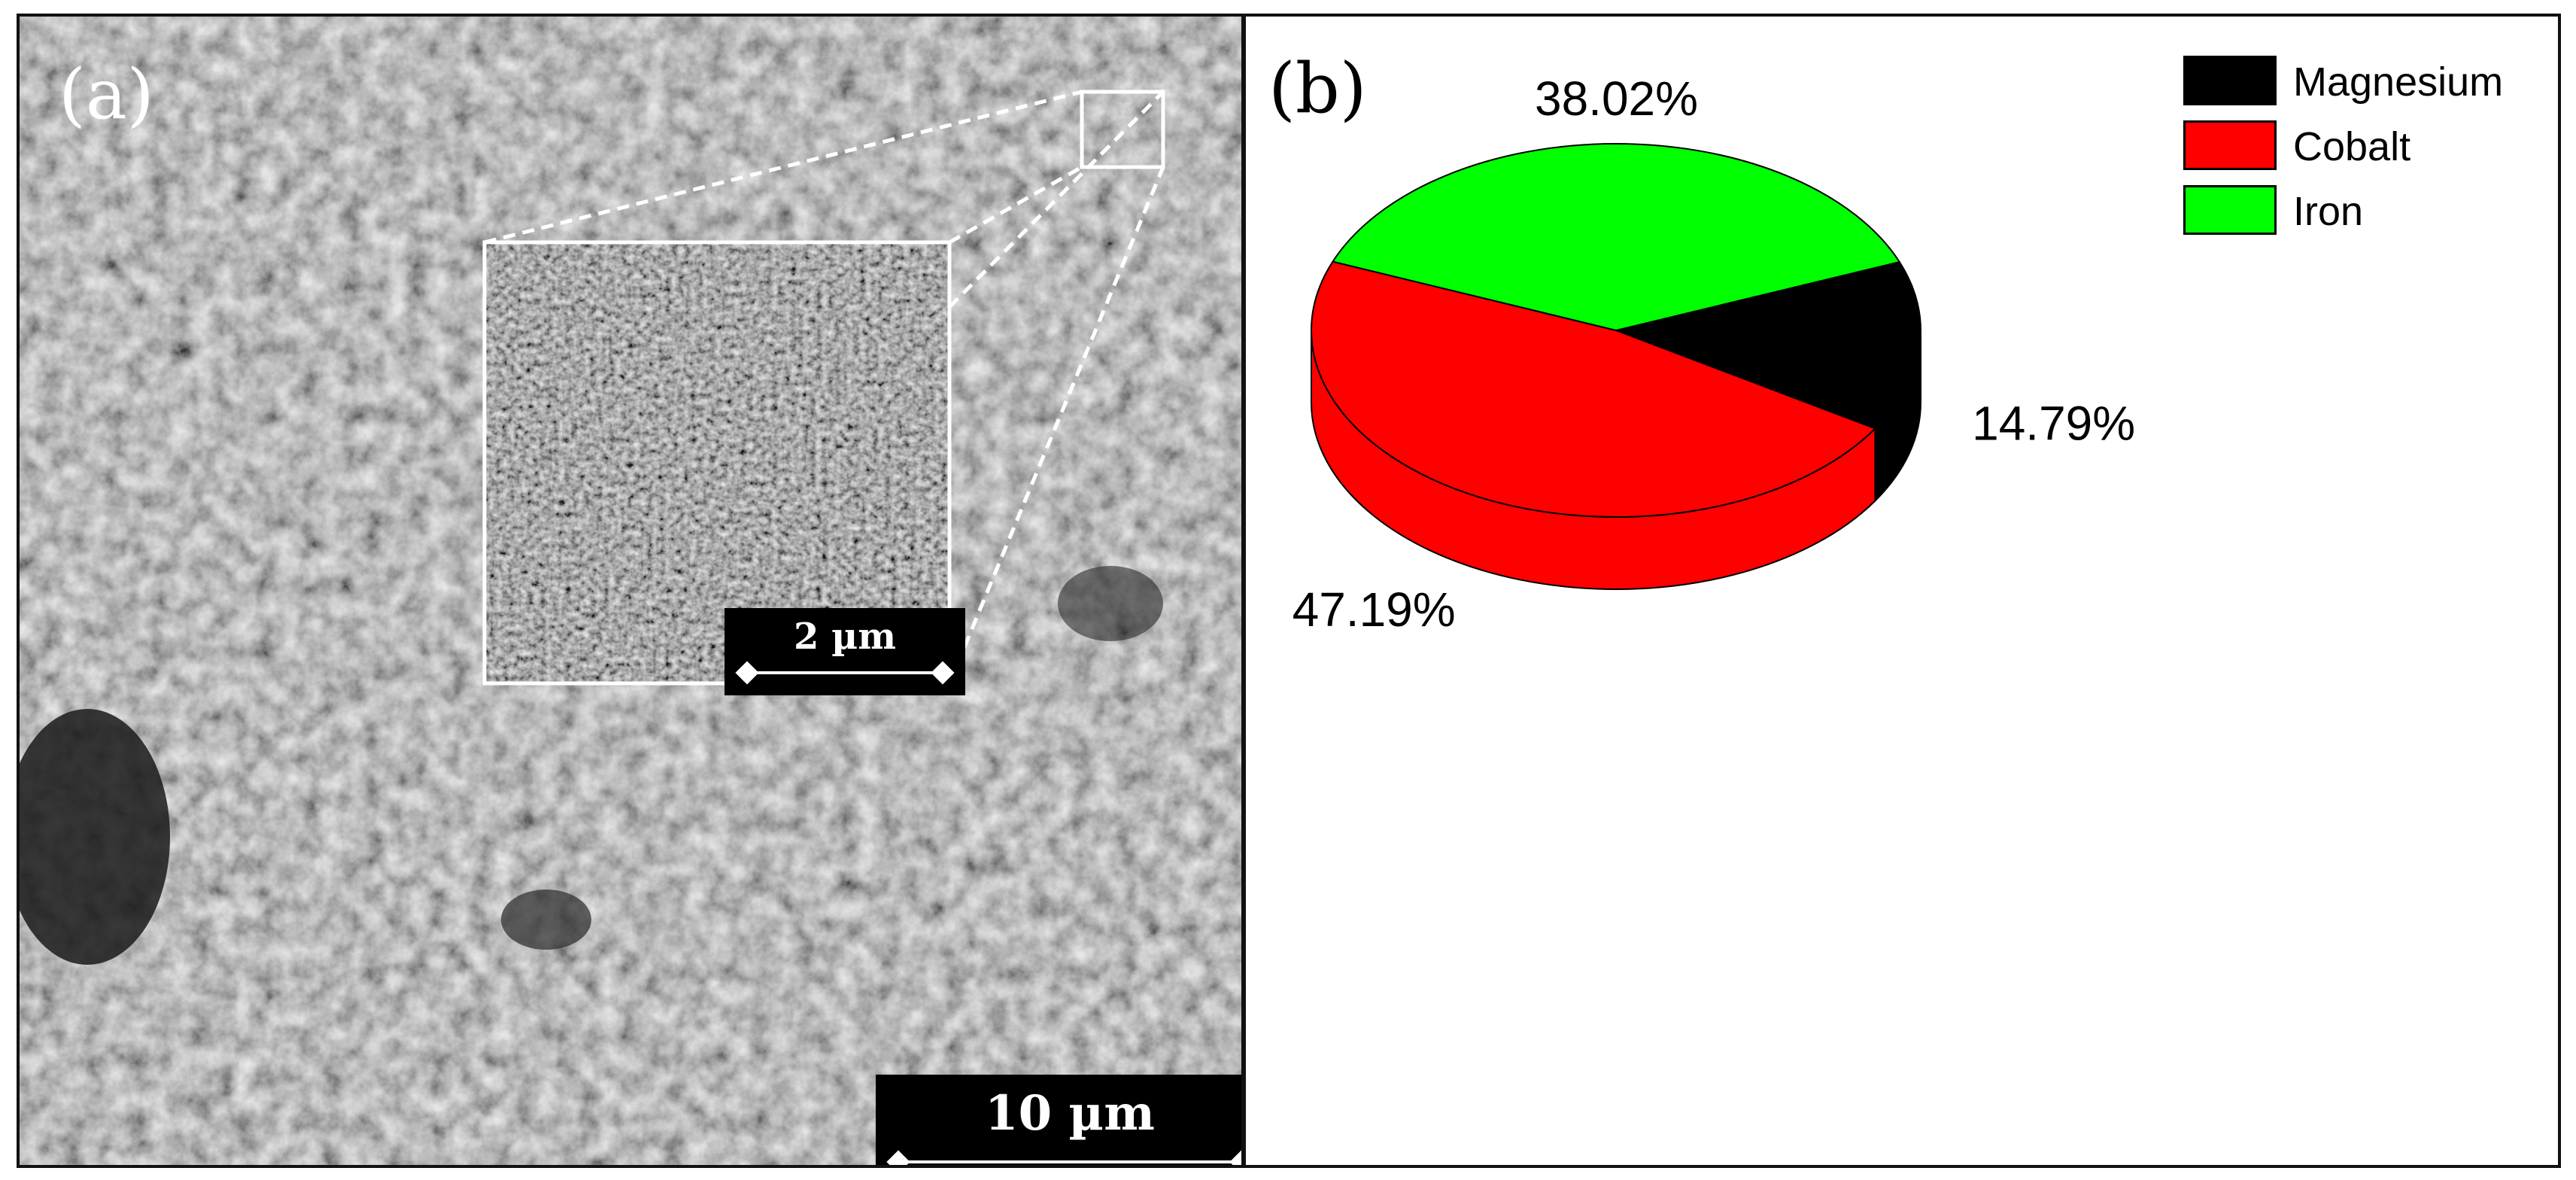  Describe the element at coordinates (1318, 88) in the screenshot. I see `panel-label-b: (b)` at that location.